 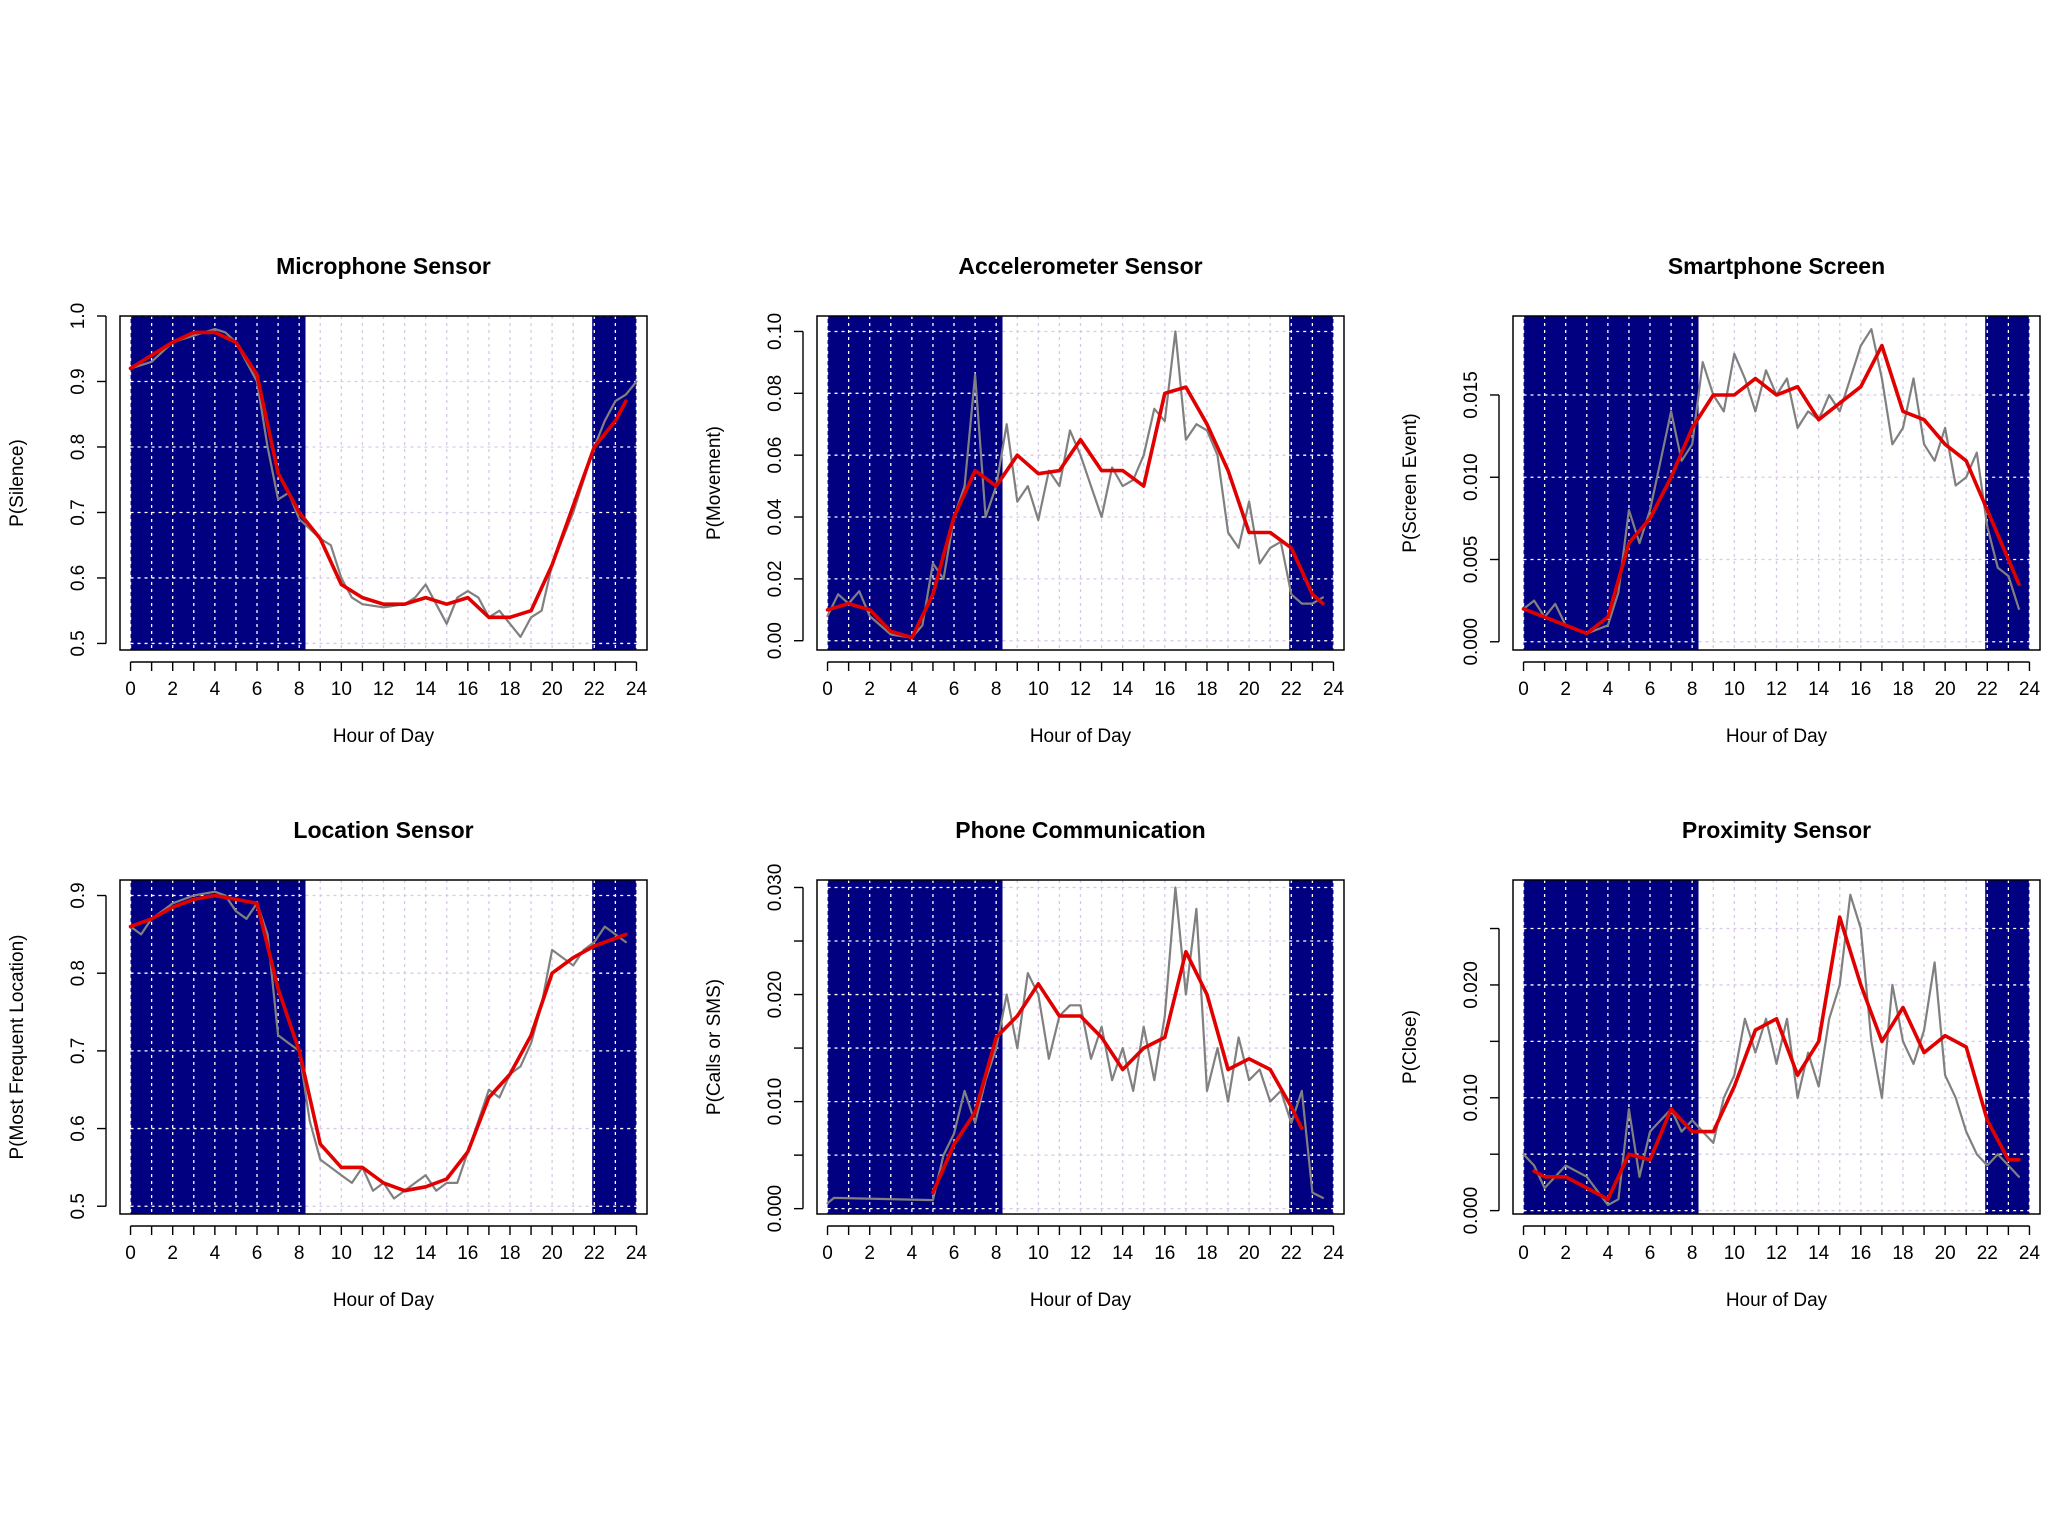 What do you see at coordinates (1471, 1098) in the screenshot?
I see `y-tick-label: 0.010` at bounding box center [1471, 1098].